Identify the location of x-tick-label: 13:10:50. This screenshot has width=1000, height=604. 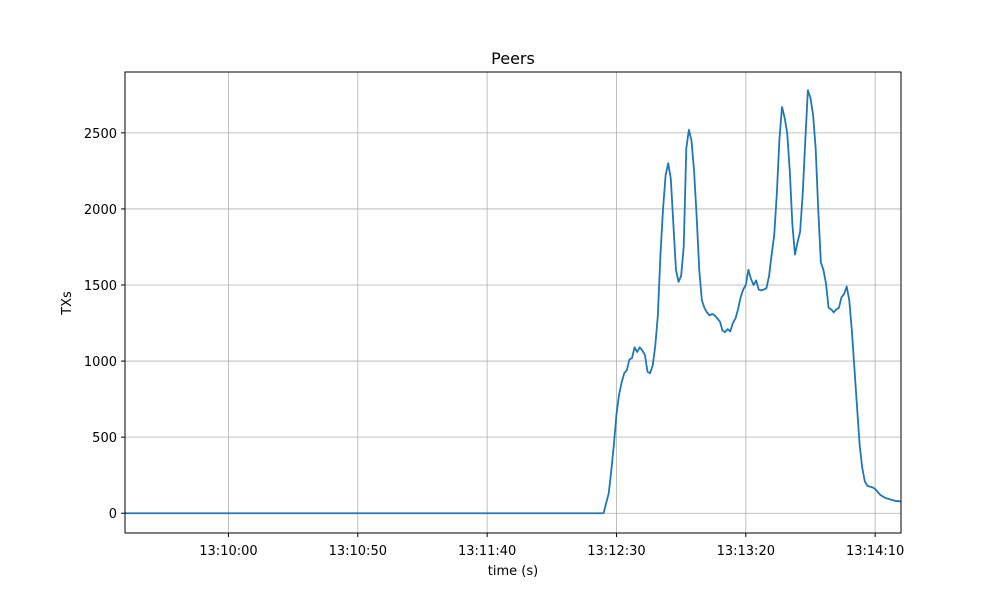
(358, 551).